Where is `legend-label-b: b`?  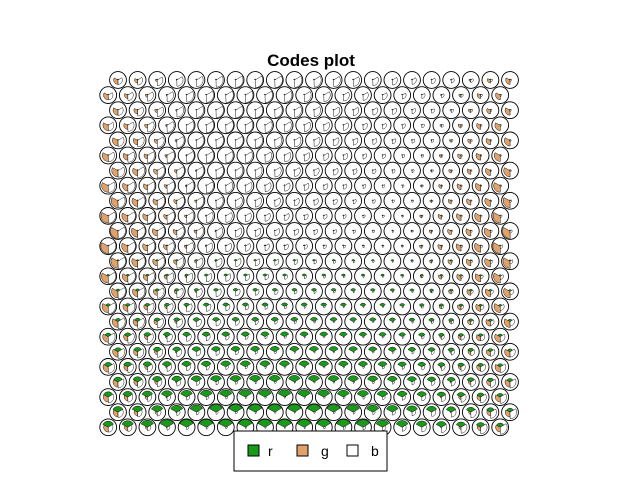 legend-label-b: b is located at coordinates (375, 451).